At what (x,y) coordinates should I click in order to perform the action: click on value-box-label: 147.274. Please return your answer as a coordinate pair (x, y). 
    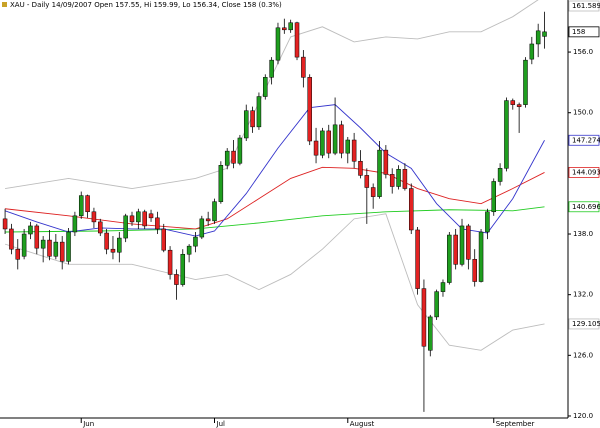
    Looking at the image, I should click on (586, 140).